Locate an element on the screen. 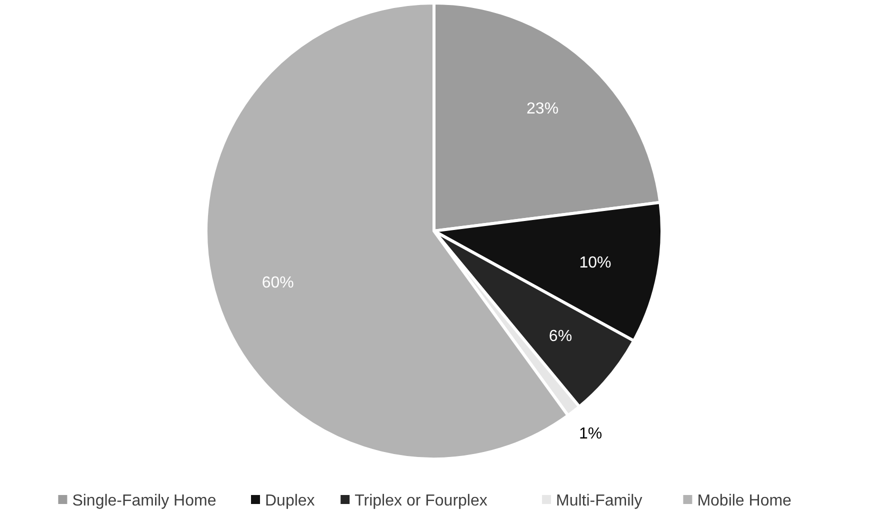 This screenshot has height=517, width=874. legend-label: Single-Family Home is located at coordinates (144, 501).